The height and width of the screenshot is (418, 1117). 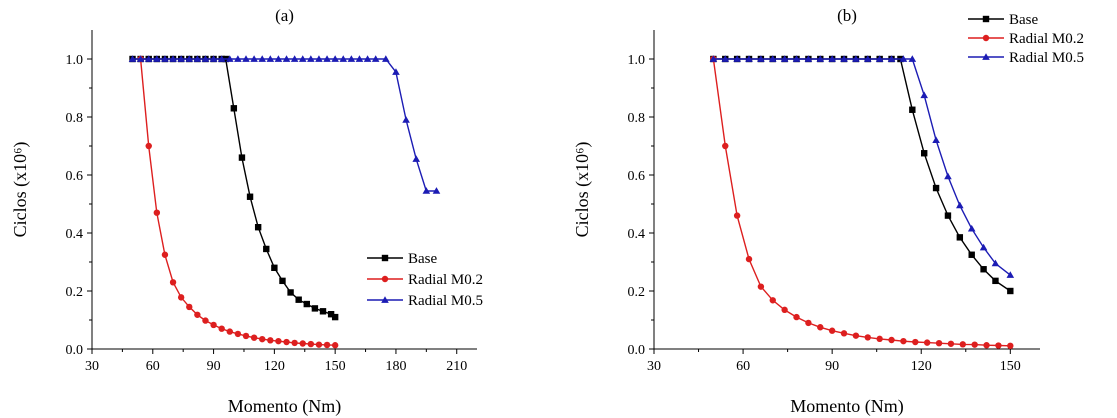 I want to click on chart-b-x-tick-label: 60, so click(x=743, y=366).